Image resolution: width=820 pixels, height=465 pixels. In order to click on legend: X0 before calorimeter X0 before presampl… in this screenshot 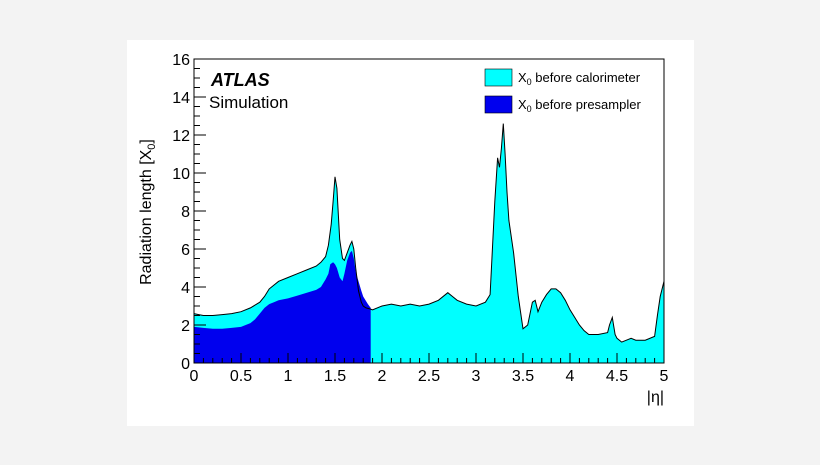, I will do `click(562, 91)`.